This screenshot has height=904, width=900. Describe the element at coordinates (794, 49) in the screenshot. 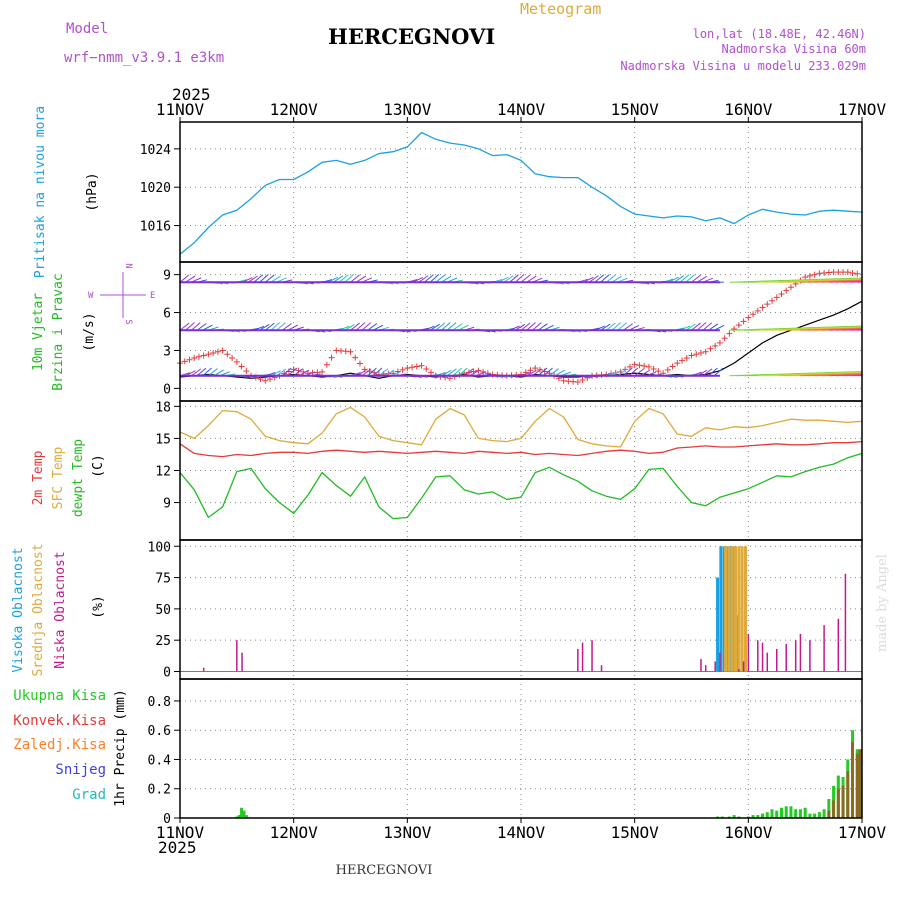

I see `altitude-label: Nadmorska Visina 60m` at that location.